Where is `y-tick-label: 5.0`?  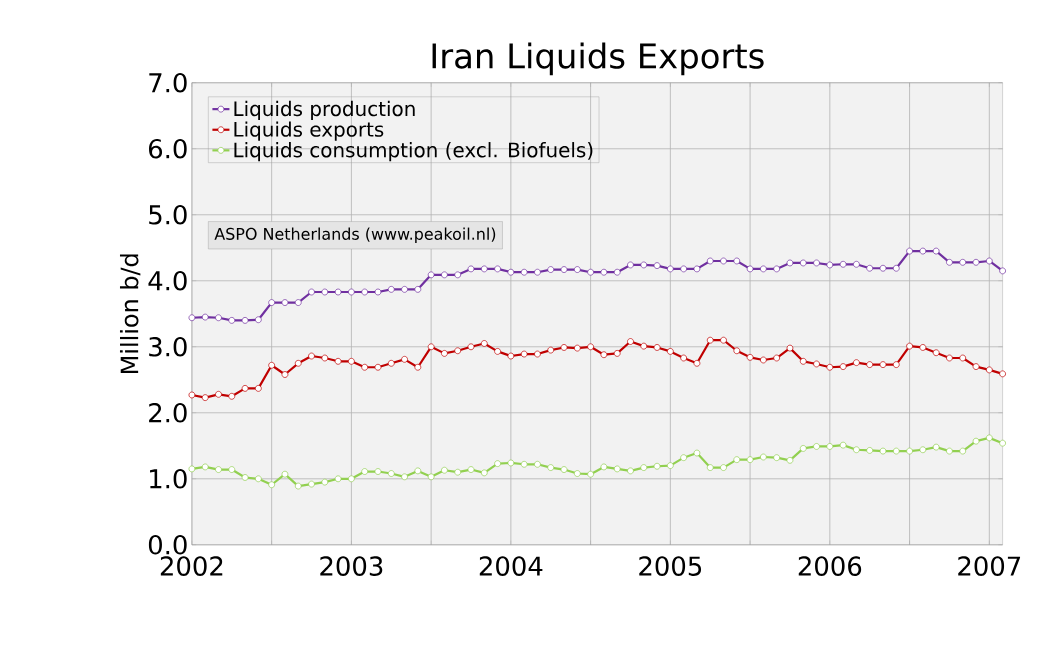 y-tick-label: 5.0 is located at coordinates (168, 215).